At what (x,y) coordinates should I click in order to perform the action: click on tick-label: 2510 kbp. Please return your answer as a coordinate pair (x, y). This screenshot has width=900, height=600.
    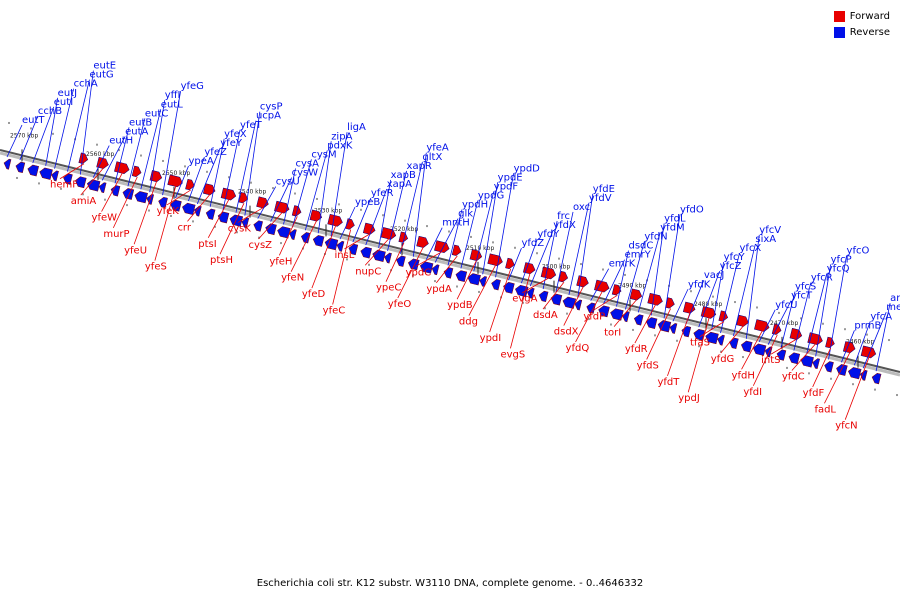
    Looking at the image, I should click on (480, 248).